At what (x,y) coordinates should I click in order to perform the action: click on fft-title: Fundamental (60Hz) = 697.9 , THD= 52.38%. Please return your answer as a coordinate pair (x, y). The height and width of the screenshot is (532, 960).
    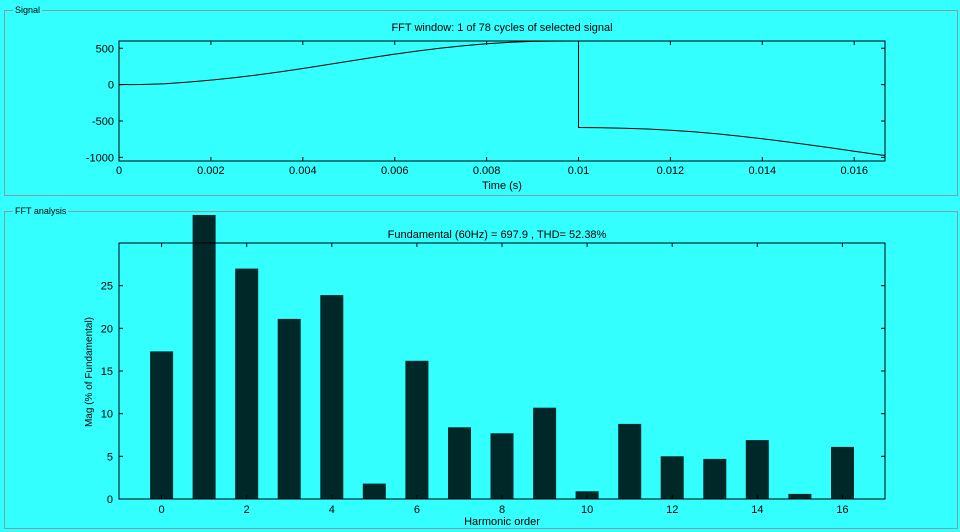
    Looking at the image, I should click on (497, 235).